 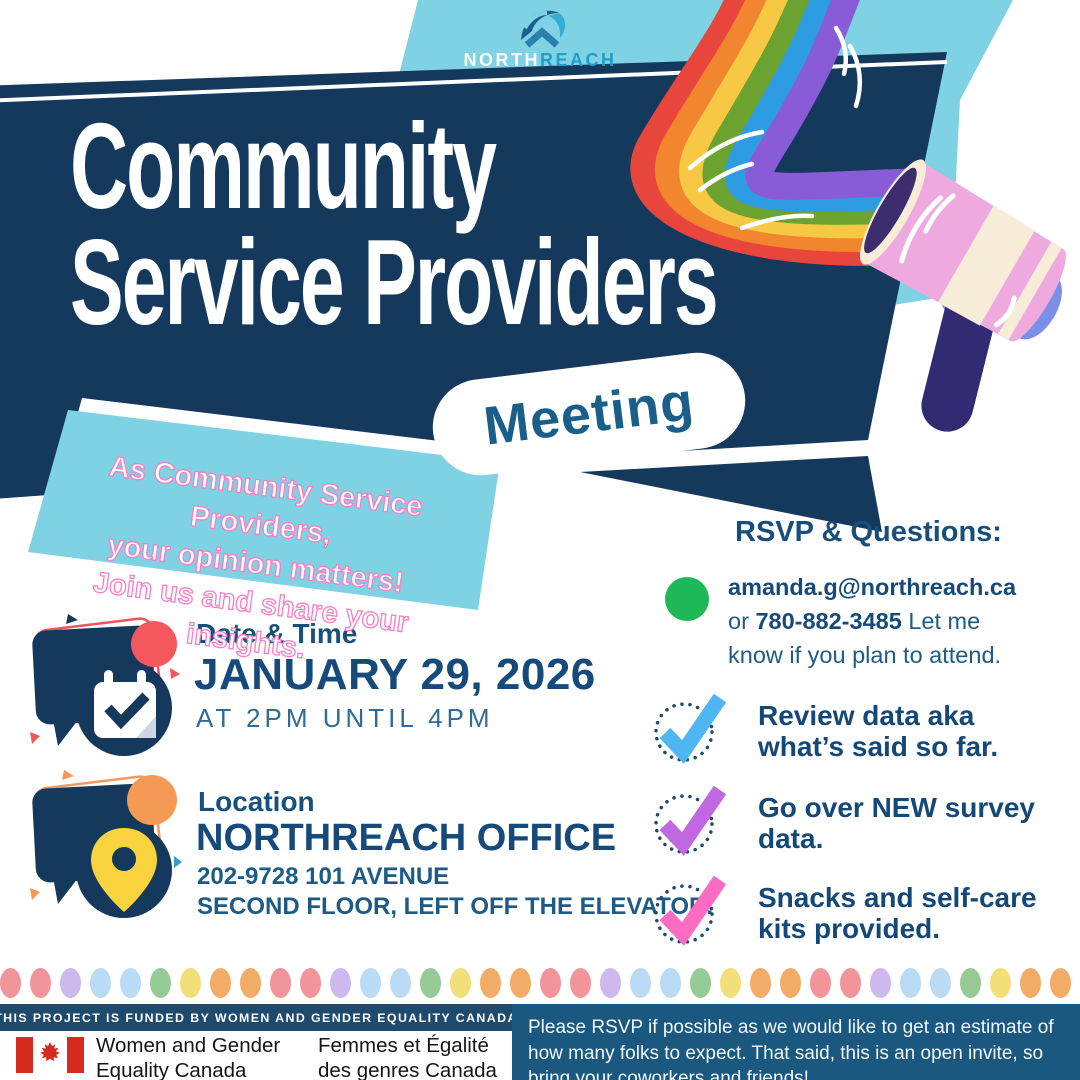 I want to click on rsvp-heading: RSVP & Questions:, so click(x=868, y=532).